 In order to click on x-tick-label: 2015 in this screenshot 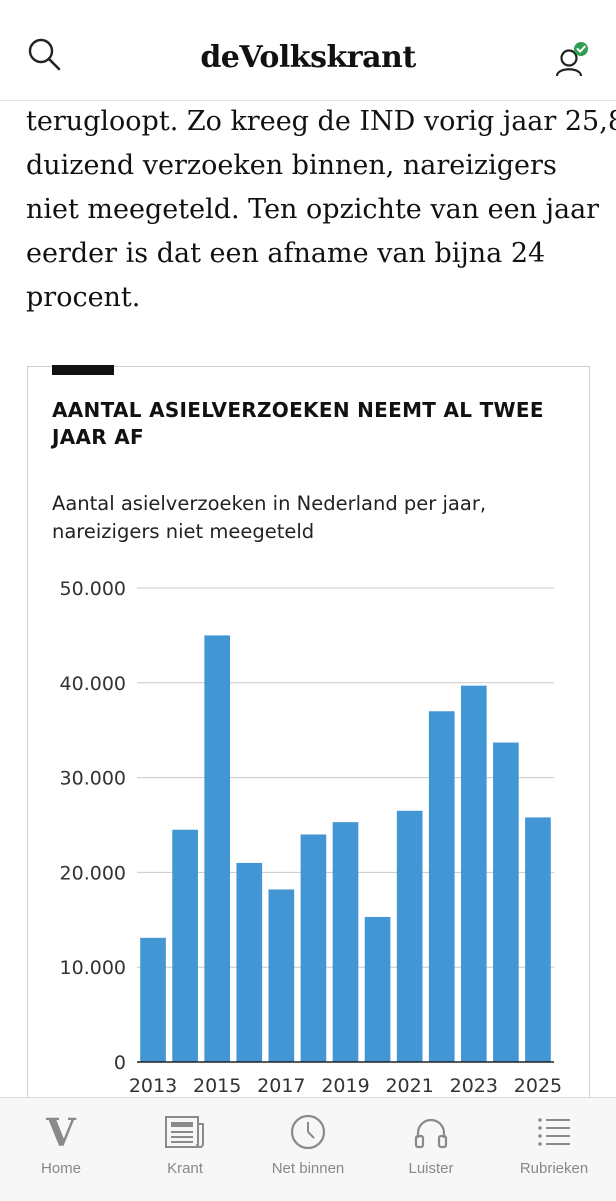, I will do `click(217, 1086)`.